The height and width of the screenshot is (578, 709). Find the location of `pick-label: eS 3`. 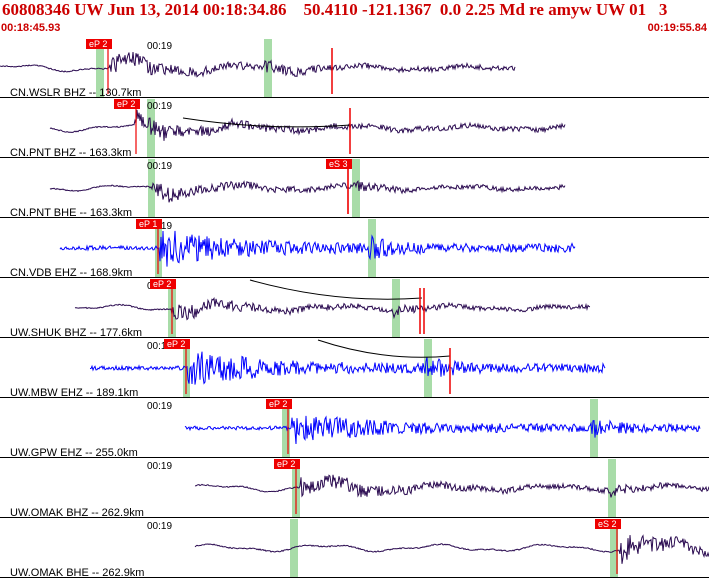

pick-label: eS 3 is located at coordinates (339, 186).